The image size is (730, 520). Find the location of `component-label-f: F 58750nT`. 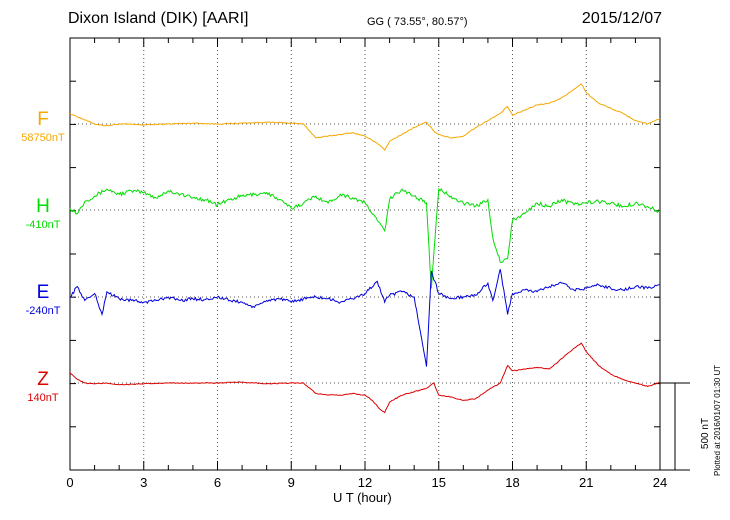

component-label-f: F 58750nT is located at coordinates (43, 127).